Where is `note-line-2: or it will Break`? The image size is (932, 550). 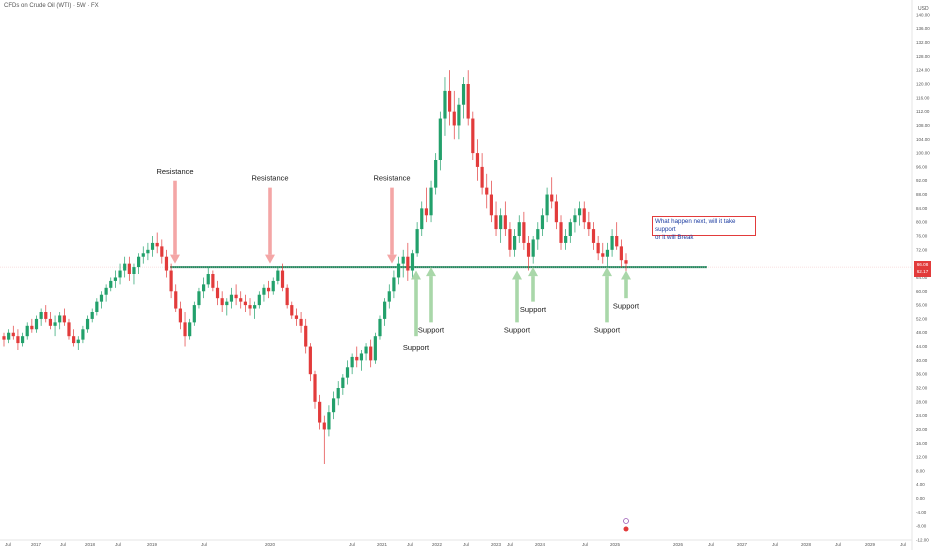 note-line-2: or it will Break is located at coordinates (674, 237).